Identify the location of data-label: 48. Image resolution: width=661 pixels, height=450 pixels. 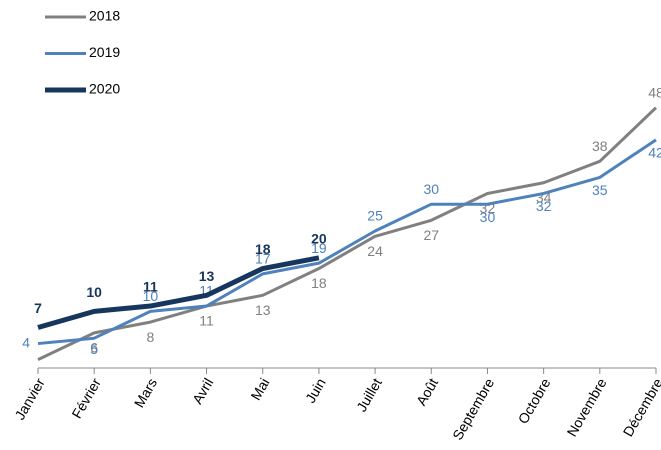
(654, 92).